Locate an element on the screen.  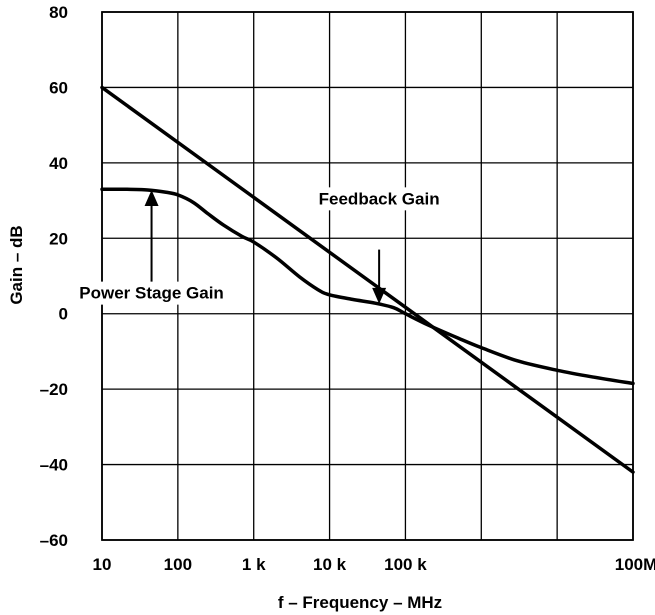
y-axis-title: Gain – dB is located at coordinates (16, 264).